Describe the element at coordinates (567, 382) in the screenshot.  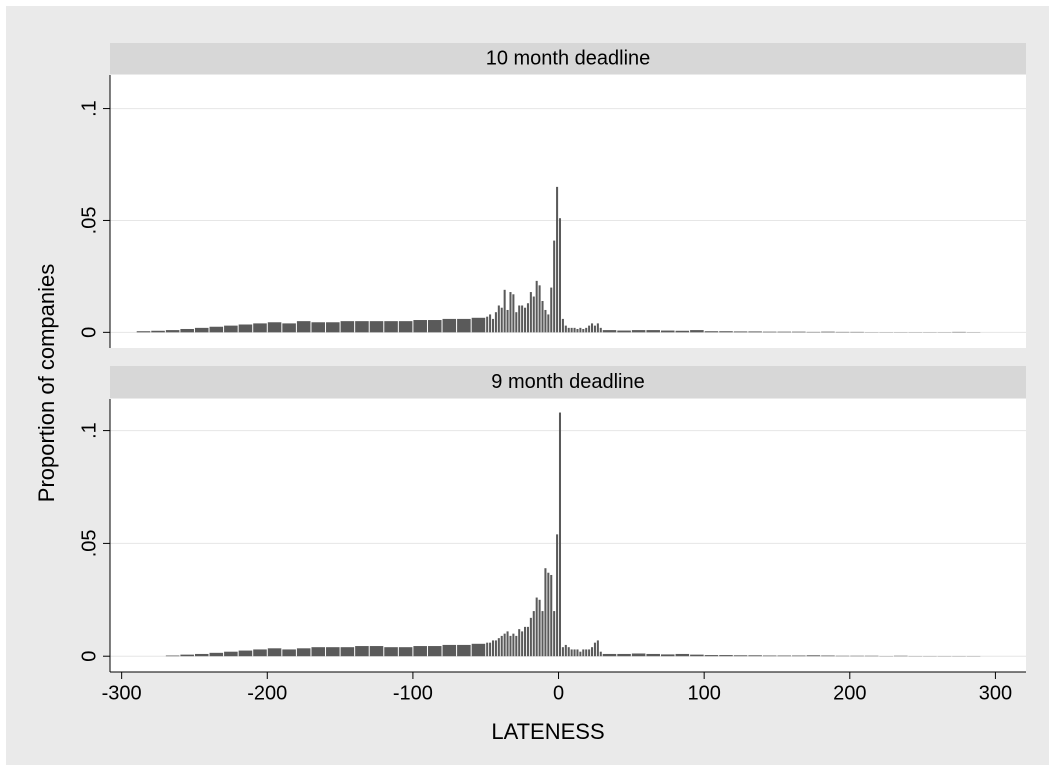
I see `panel-title: 9 month deadline` at that location.